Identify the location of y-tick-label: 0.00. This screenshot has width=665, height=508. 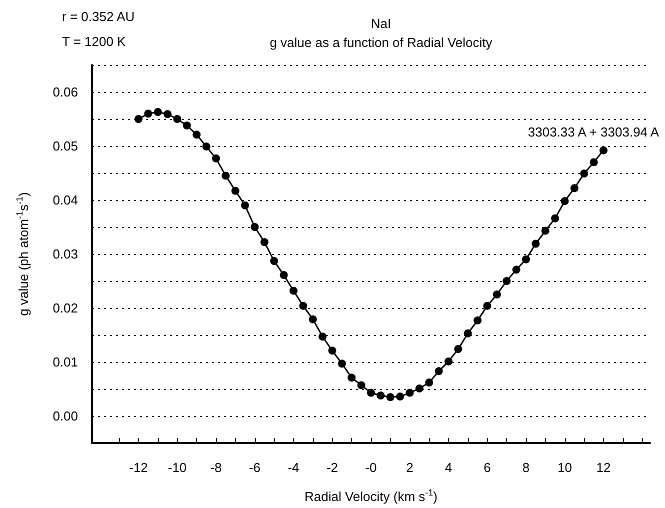
(65, 416).